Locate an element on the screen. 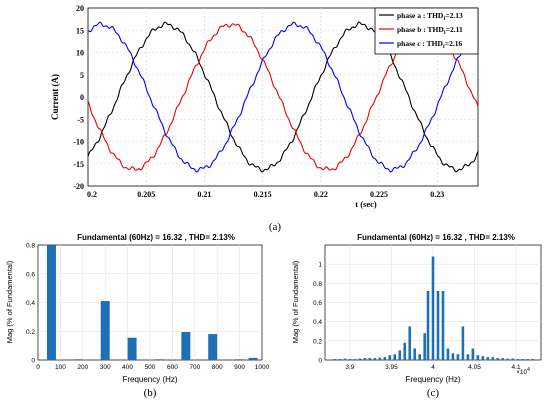 The height and width of the screenshot is (400, 550). legend-series-name: phase b : THD is located at coordinates (420, 29).